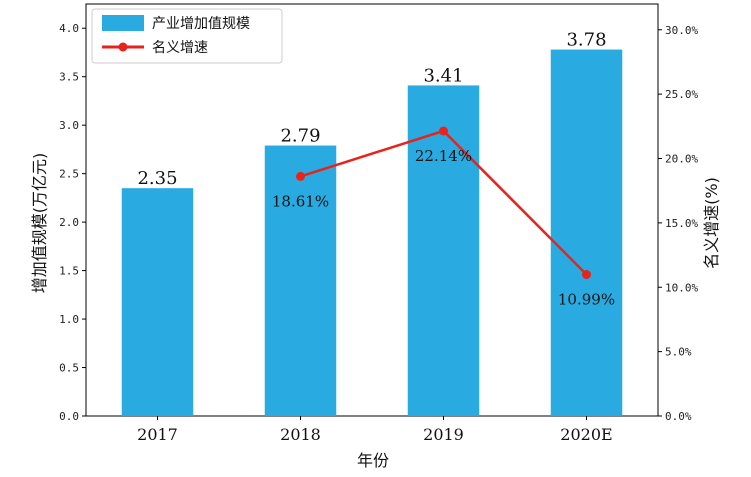 This screenshot has height=477, width=751. Describe the element at coordinates (586, 434) in the screenshot. I see `x-tick-label: 2020E` at that location.